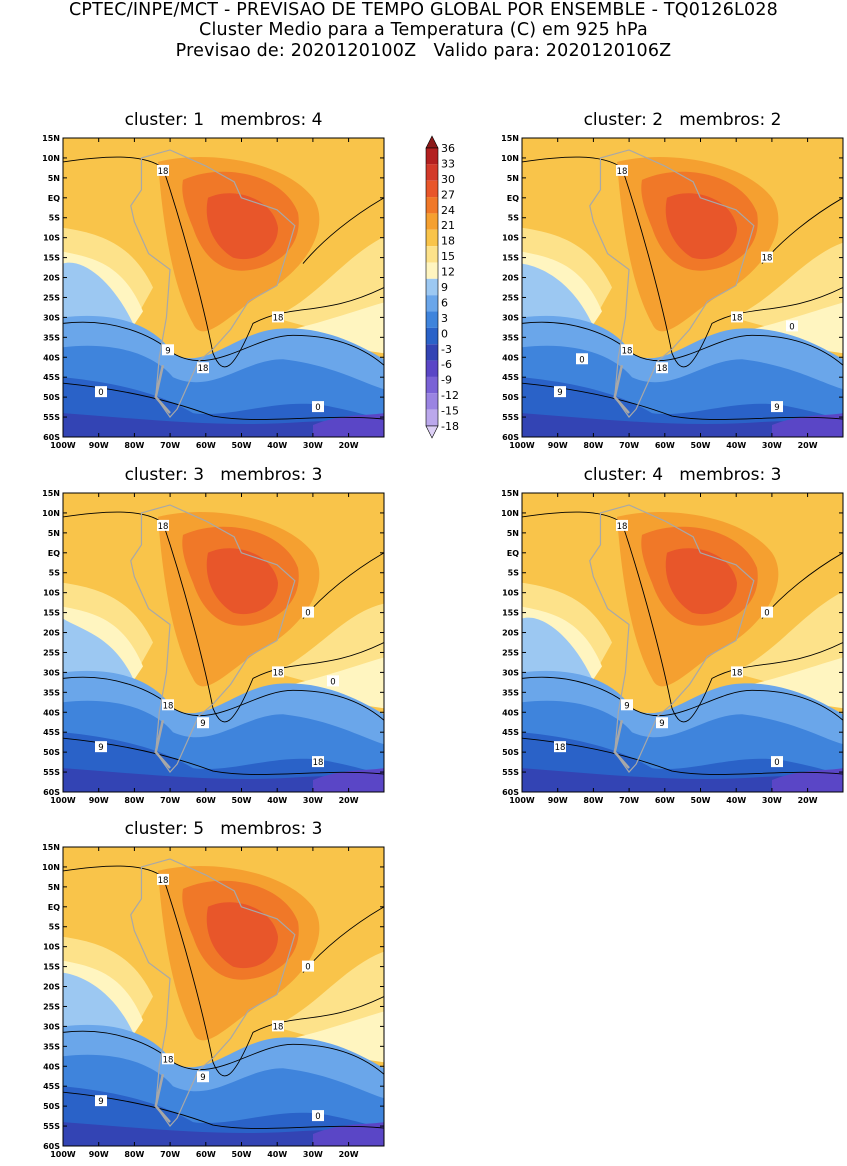 The image size is (847, 1166). Describe the element at coordinates (223, 475) in the screenshot. I see `panel-title: cluster: 3 membros: 3` at that location.